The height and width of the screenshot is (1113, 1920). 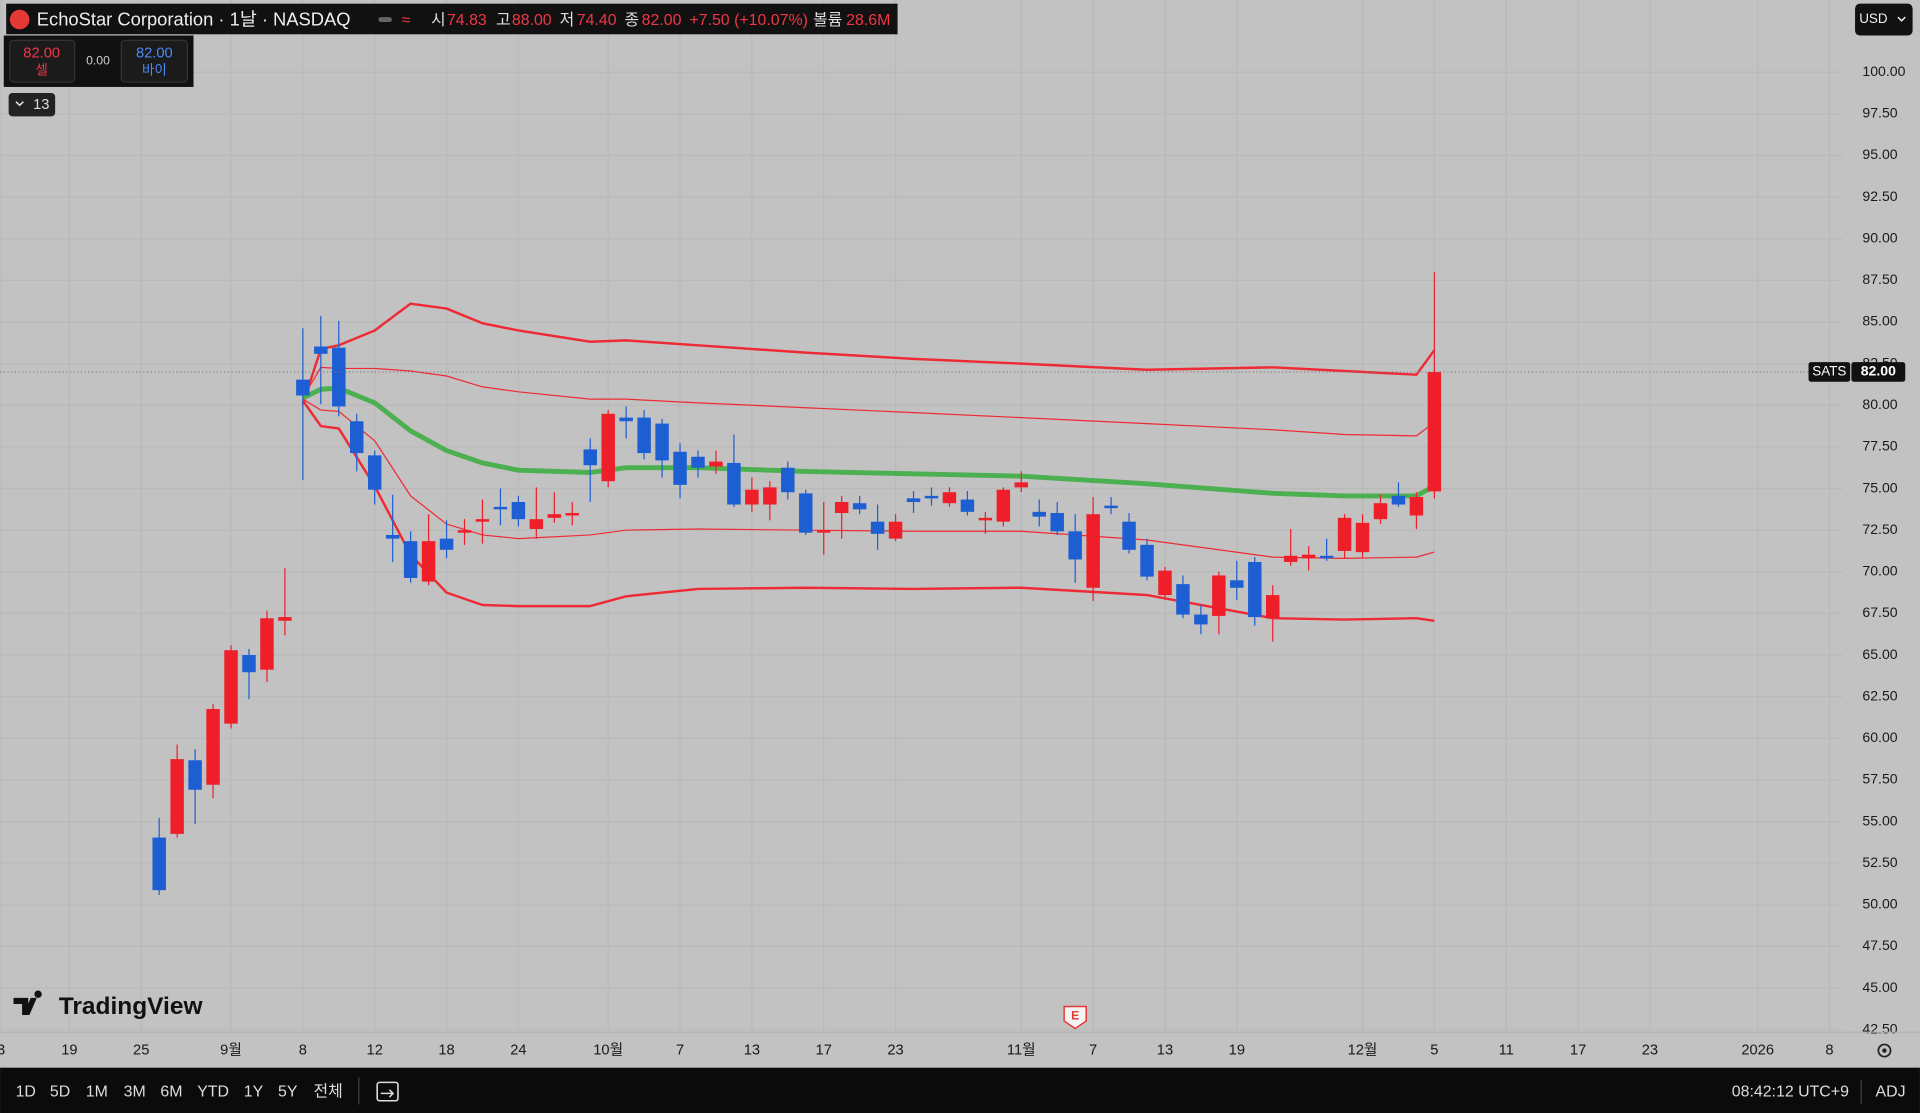 What do you see at coordinates (1891, 1091) in the screenshot?
I see `adj-button: ADJ` at bounding box center [1891, 1091].